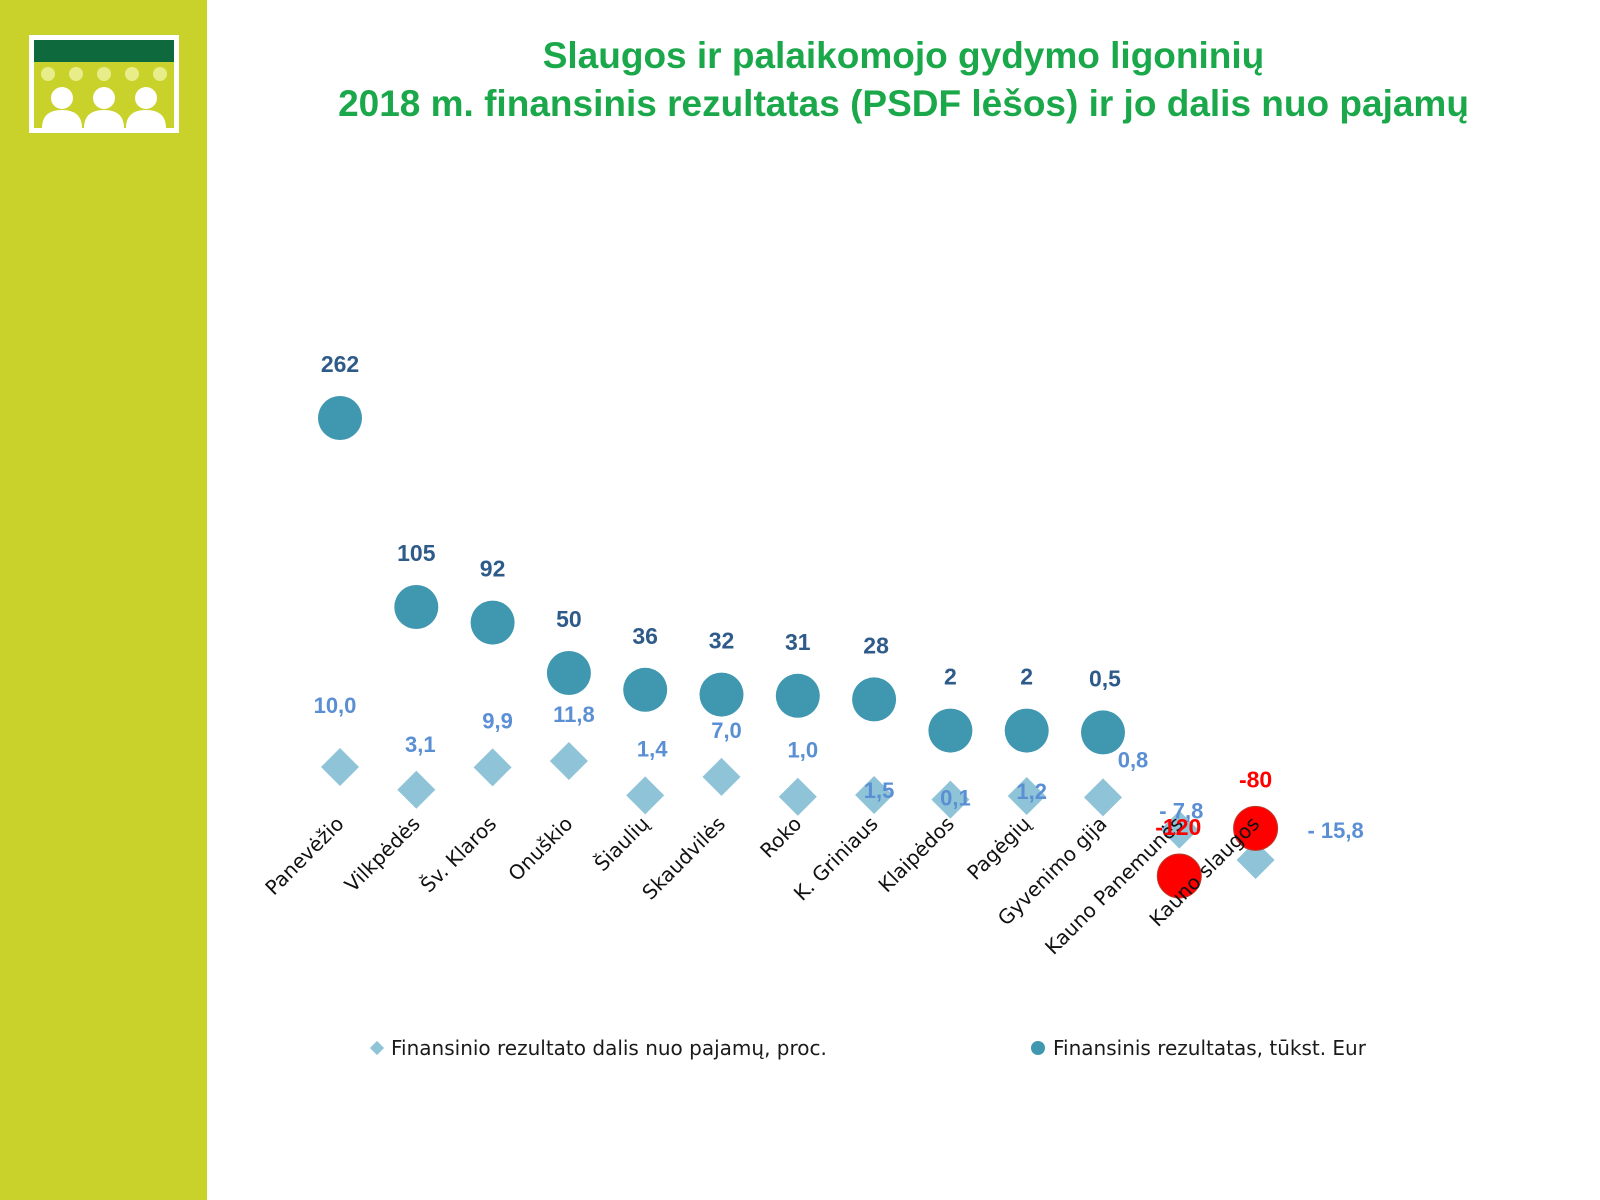 This screenshot has width=1600, height=1200. Describe the element at coordinates (1178, 827) in the screenshot. I see `result-data-label: -120` at that location.